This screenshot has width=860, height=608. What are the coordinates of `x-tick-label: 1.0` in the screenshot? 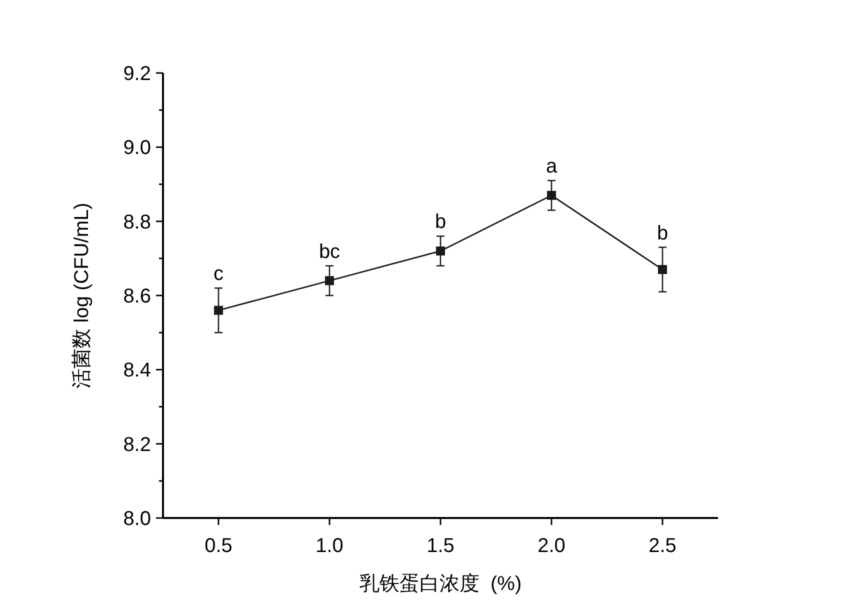 It's located at (330, 546).